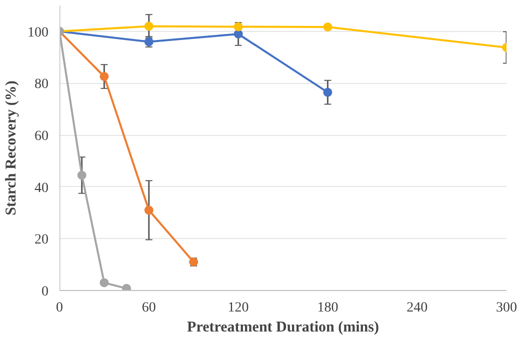 Image resolution: width=520 pixels, height=338 pixels. Describe the element at coordinates (327, 308) in the screenshot. I see `x-tick-label: 180` at that location.